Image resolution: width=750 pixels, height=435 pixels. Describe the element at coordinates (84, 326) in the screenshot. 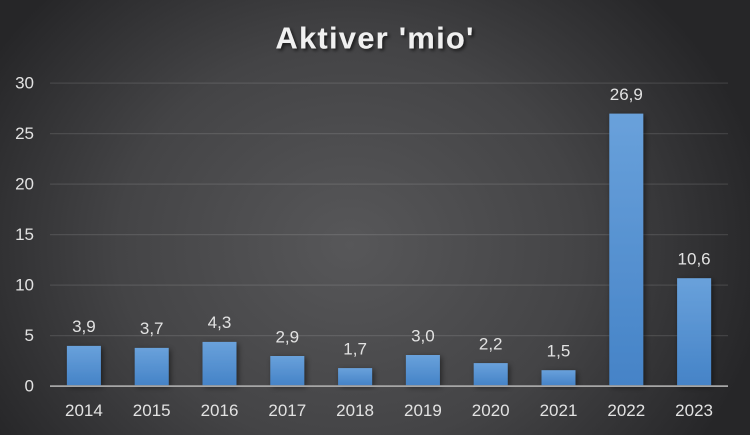

I see `svg-text: 3,9` at that location.